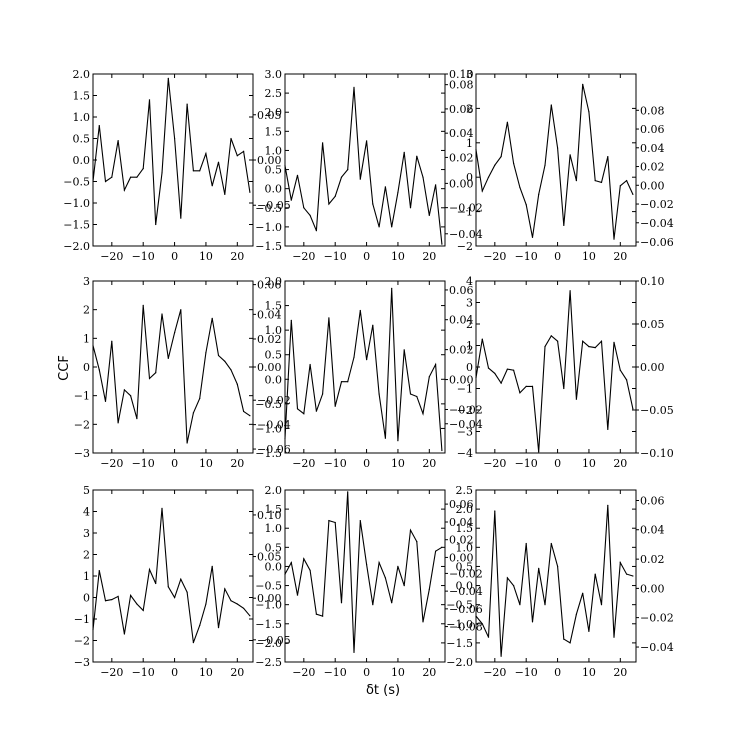 The height and width of the screenshot is (739, 747). Describe the element at coordinates (86, 490) in the screenshot. I see `y-tick-label: 5` at that location.